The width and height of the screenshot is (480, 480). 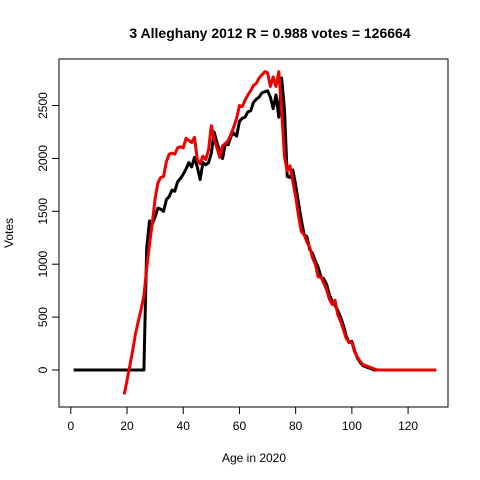 What do you see at coordinates (408, 426) in the screenshot?
I see `x-tick-label: 120` at bounding box center [408, 426].